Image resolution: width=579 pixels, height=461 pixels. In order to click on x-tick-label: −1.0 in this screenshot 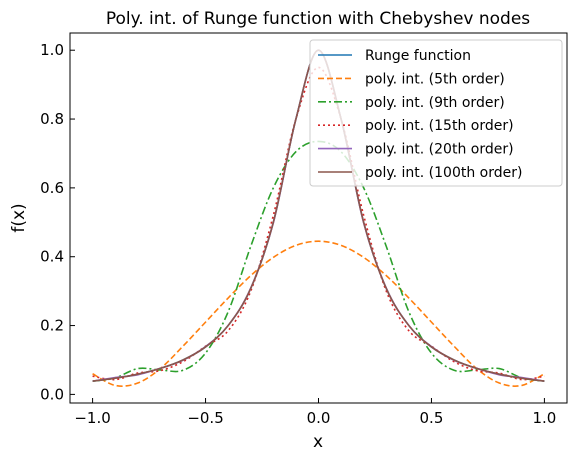, I will do `click(92, 418)`.